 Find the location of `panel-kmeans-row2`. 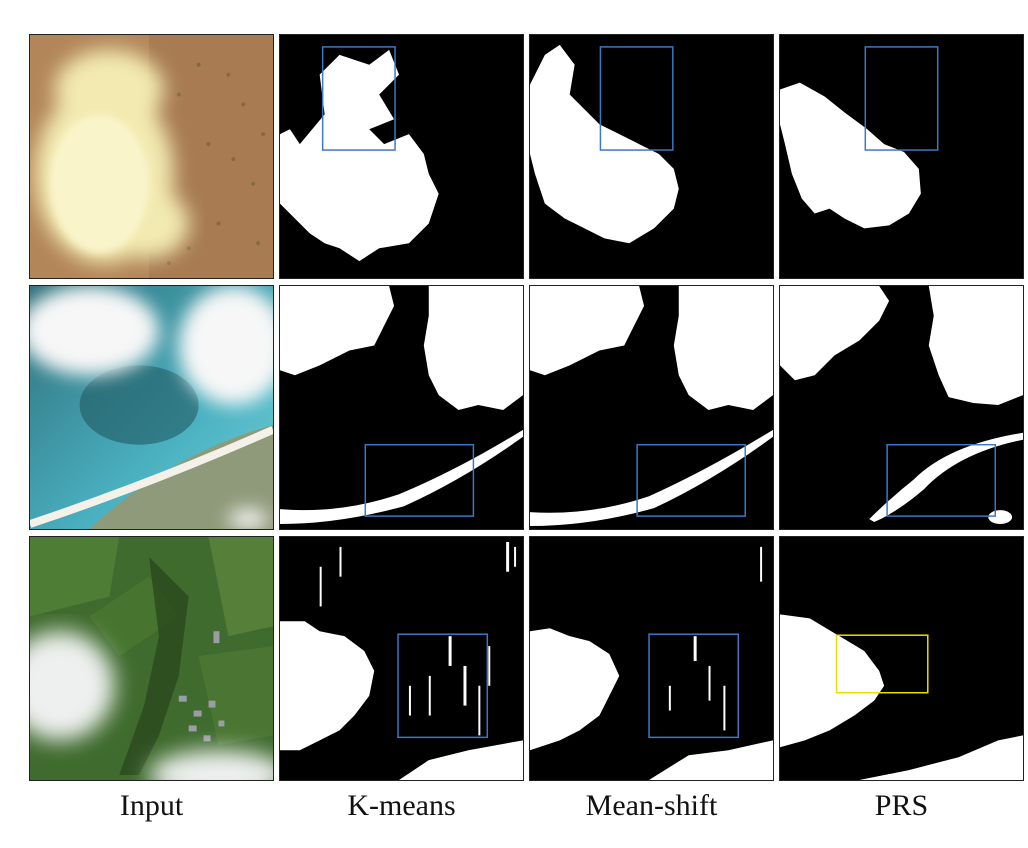

panel-kmeans-row2 is located at coordinates (401, 407).